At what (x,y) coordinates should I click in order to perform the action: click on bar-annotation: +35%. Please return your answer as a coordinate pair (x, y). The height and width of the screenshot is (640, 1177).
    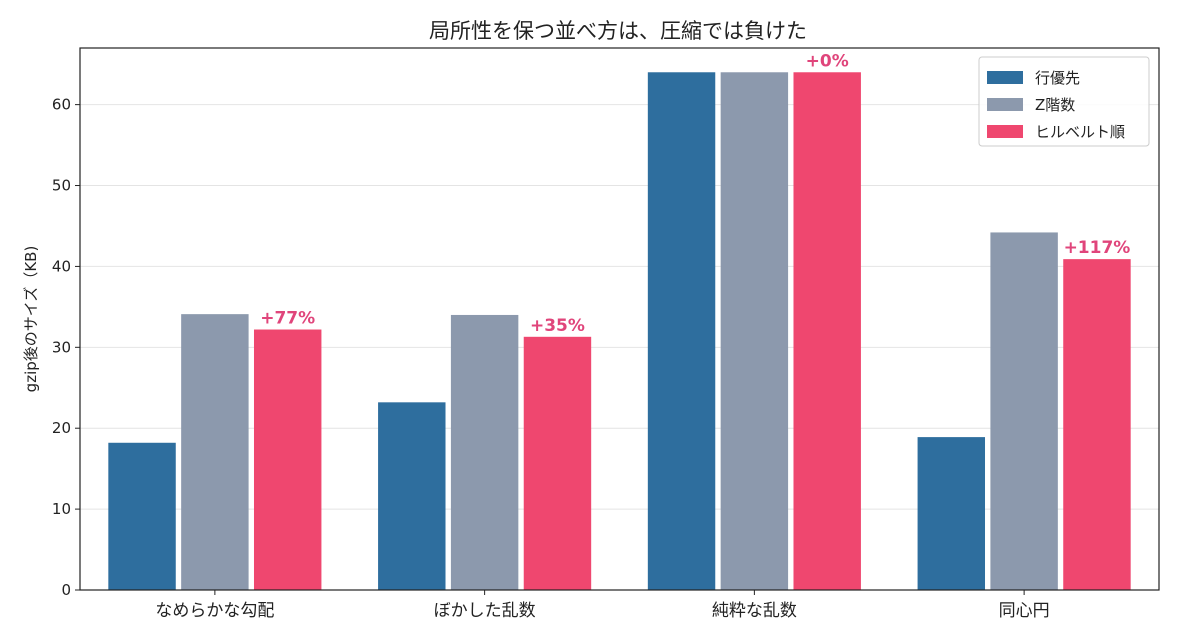
    Looking at the image, I should click on (557, 326).